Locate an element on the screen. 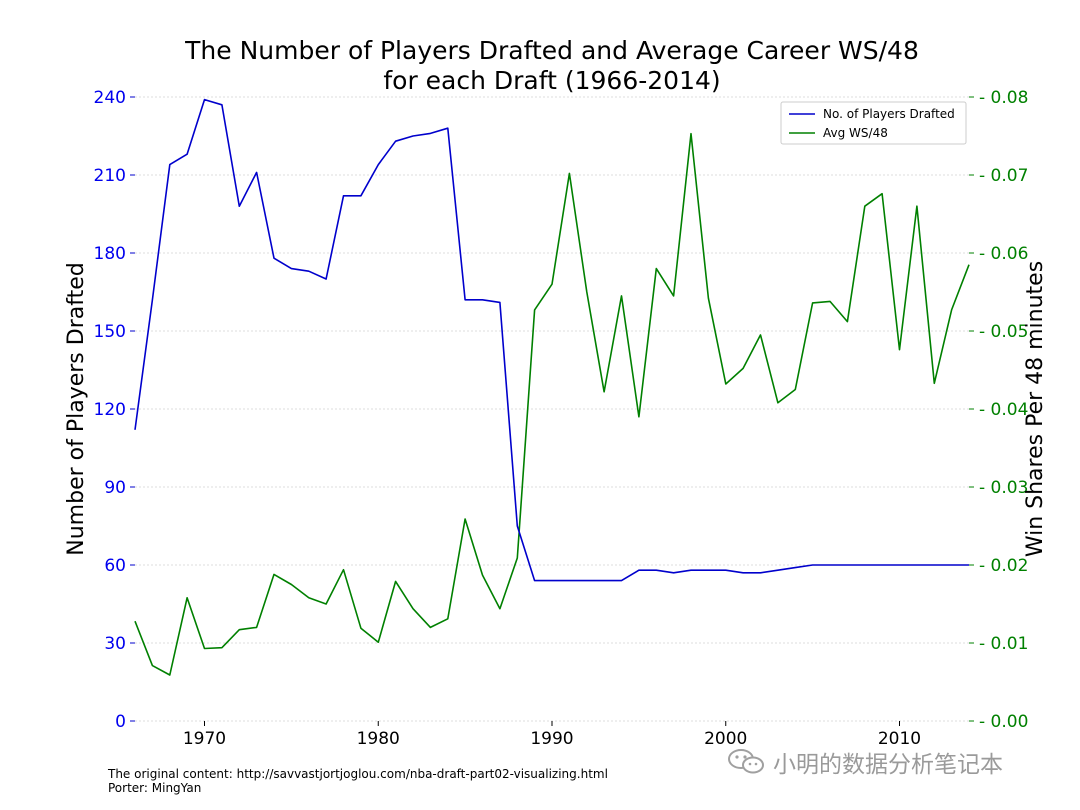  right-tick-label: - 0.02 is located at coordinates (1003, 566).